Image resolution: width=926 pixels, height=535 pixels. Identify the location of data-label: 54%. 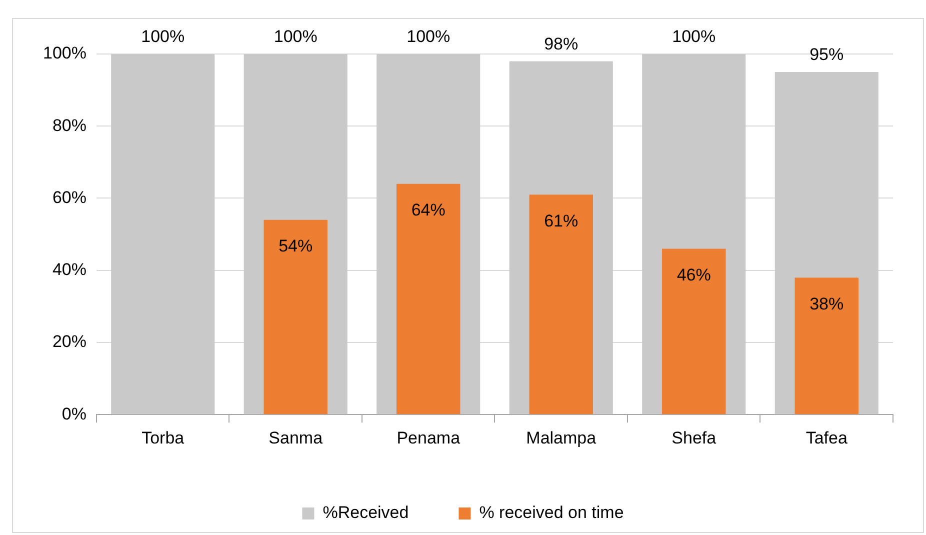
(295, 246).